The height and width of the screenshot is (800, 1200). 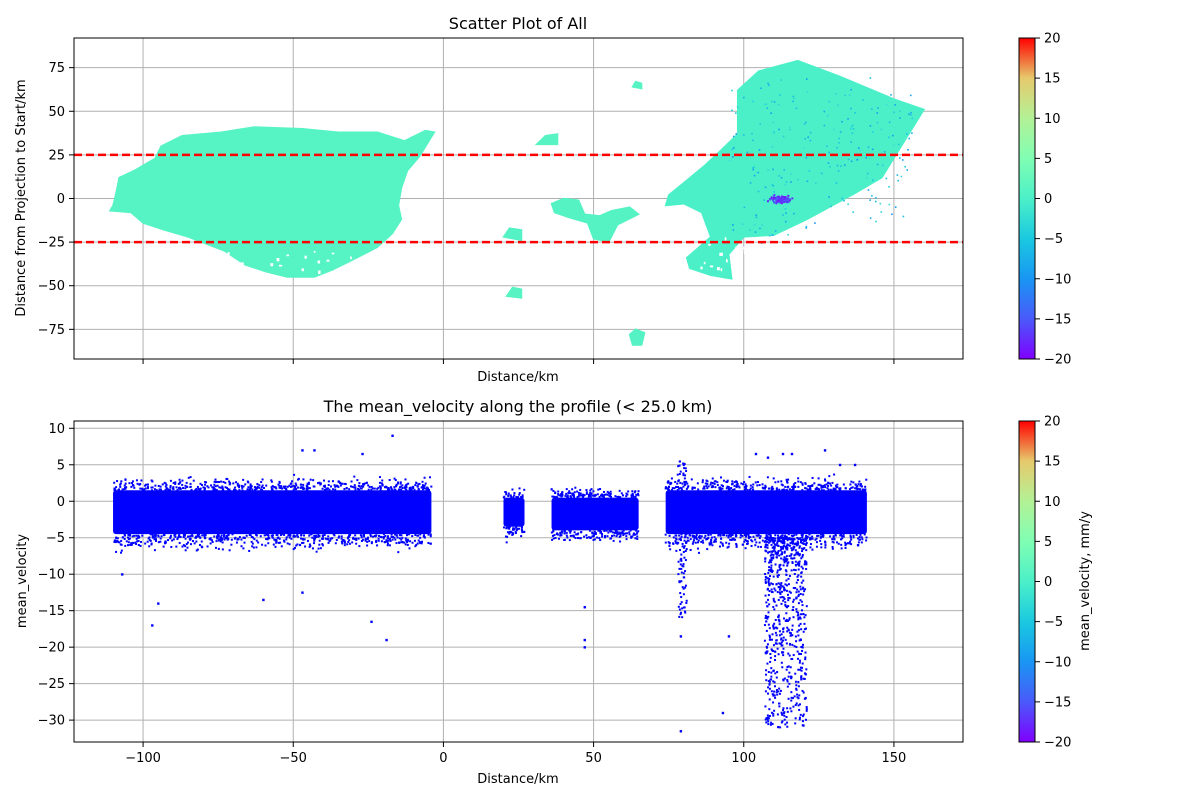 What do you see at coordinates (517, 377) in the screenshot?
I see `top-x-axis-label: Distance/km` at bounding box center [517, 377].